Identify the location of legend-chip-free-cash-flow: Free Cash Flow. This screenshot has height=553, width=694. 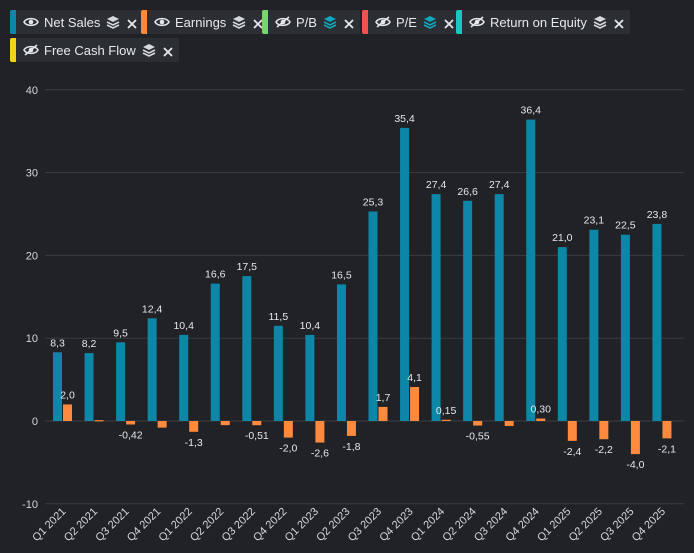
(94, 50).